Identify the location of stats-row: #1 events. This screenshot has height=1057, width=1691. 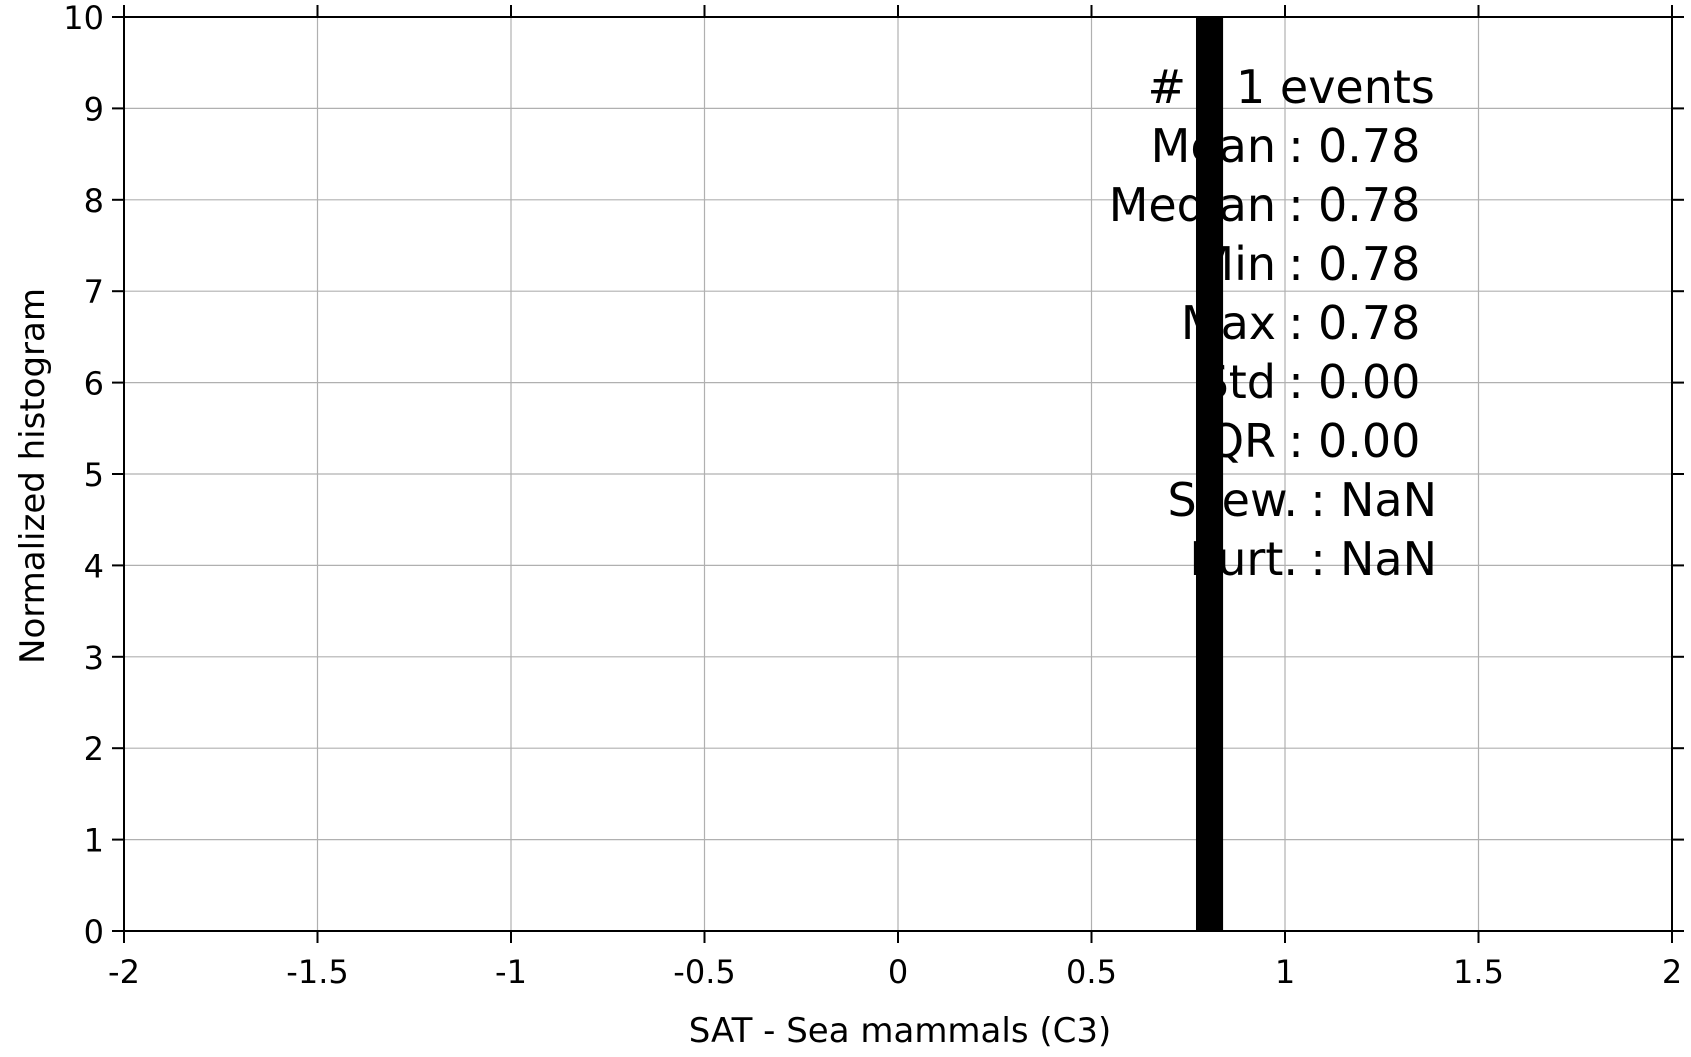
(1290, 87).